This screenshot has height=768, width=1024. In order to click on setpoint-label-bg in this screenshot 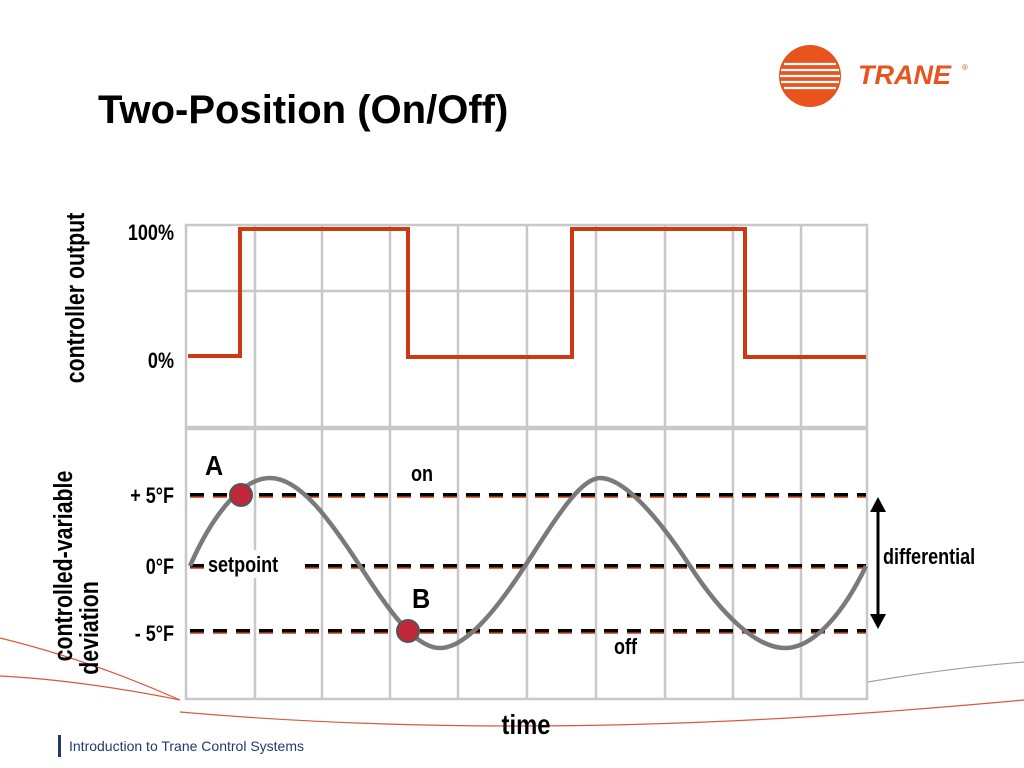, I will do `click(253, 564)`.